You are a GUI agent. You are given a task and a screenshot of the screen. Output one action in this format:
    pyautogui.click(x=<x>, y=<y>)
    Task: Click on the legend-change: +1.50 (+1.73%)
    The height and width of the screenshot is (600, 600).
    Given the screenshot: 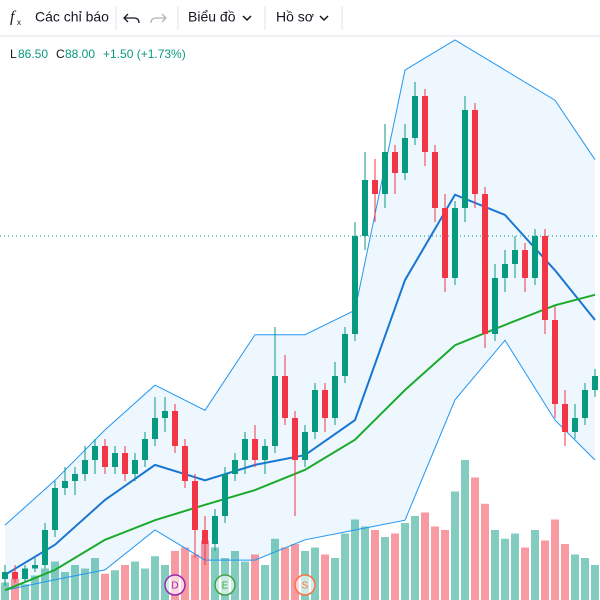 What is the action you would take?
    pyautogui.click(x=144, y=54)
    